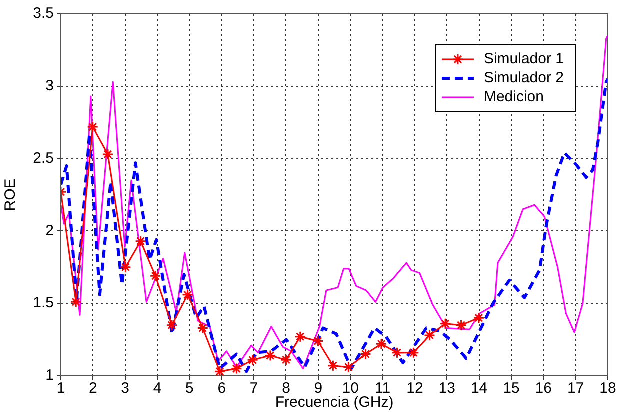  Describe the element at coordinates (511, 389) in the screenshot. I see `x-tick-label: 15` at that location.